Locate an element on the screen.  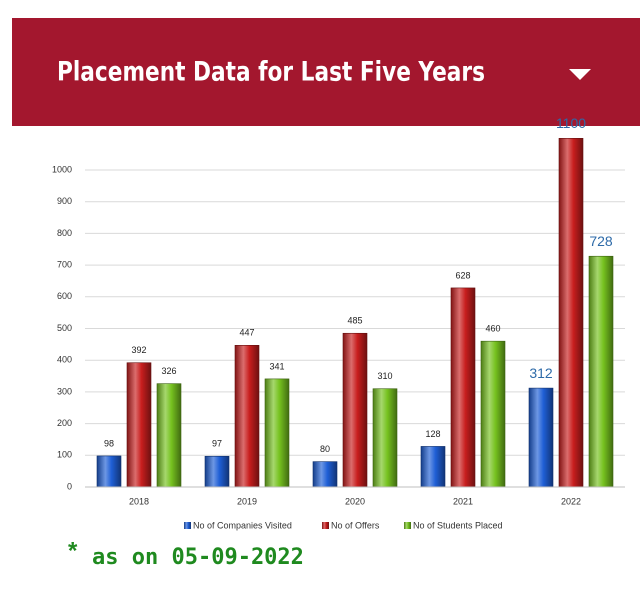
value-label: 460 is located at coordinates (492, 329).